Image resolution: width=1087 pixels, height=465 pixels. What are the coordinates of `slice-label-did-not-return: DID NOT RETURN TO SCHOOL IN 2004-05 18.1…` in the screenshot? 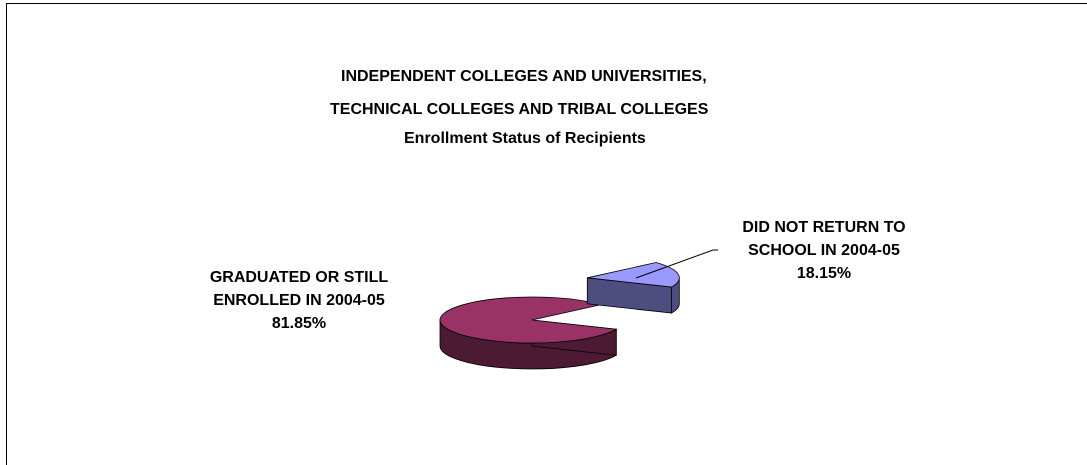 It's located at (824, 250).